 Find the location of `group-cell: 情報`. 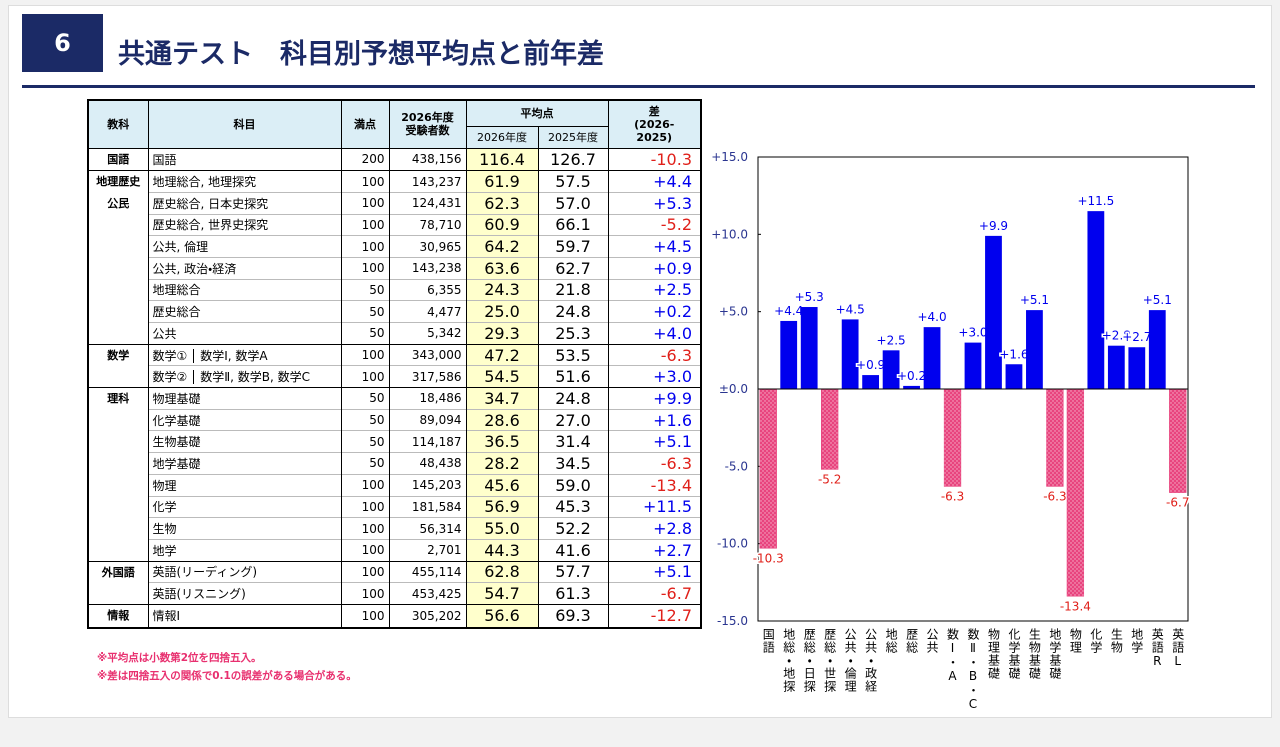

group-cell: 情報 is located at coordinates (118, 615).